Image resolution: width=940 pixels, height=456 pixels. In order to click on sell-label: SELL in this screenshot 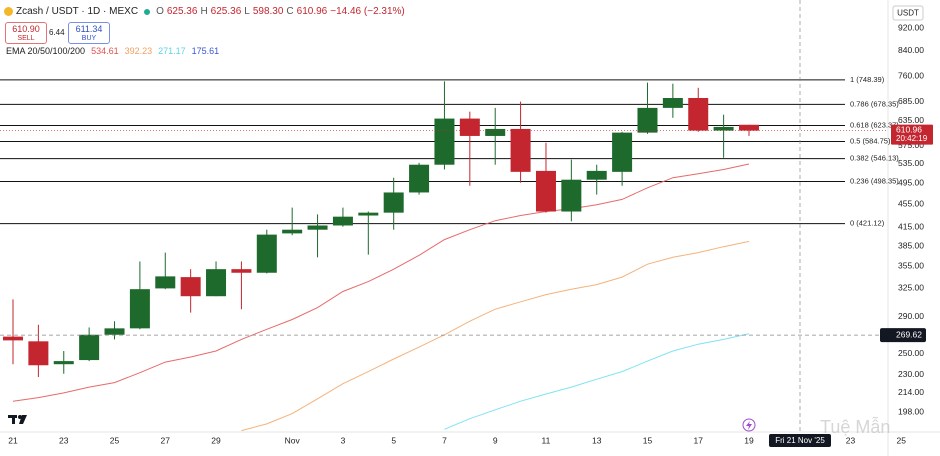, I will do `click(26, 38)`.